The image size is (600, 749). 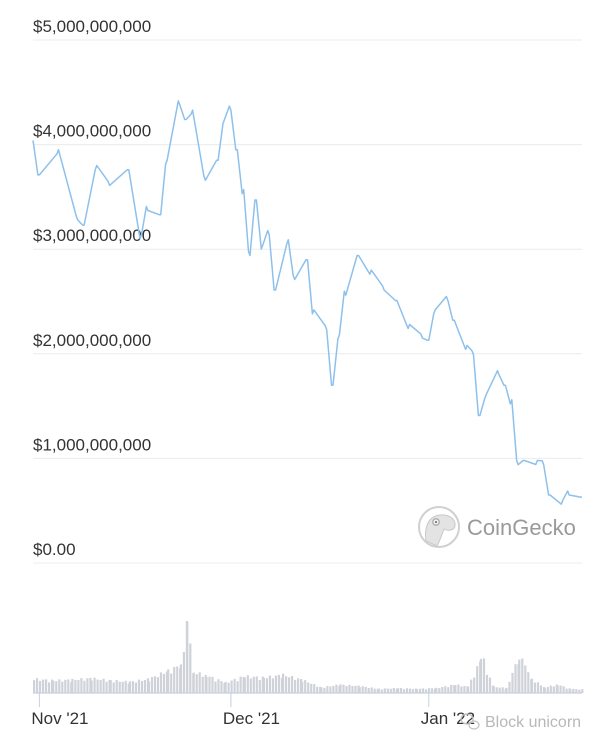 What do you see at coordinates (251, 718) in the screenshot?
I see `x-tick-label: Dec '21` at bounding box center [251, 718].